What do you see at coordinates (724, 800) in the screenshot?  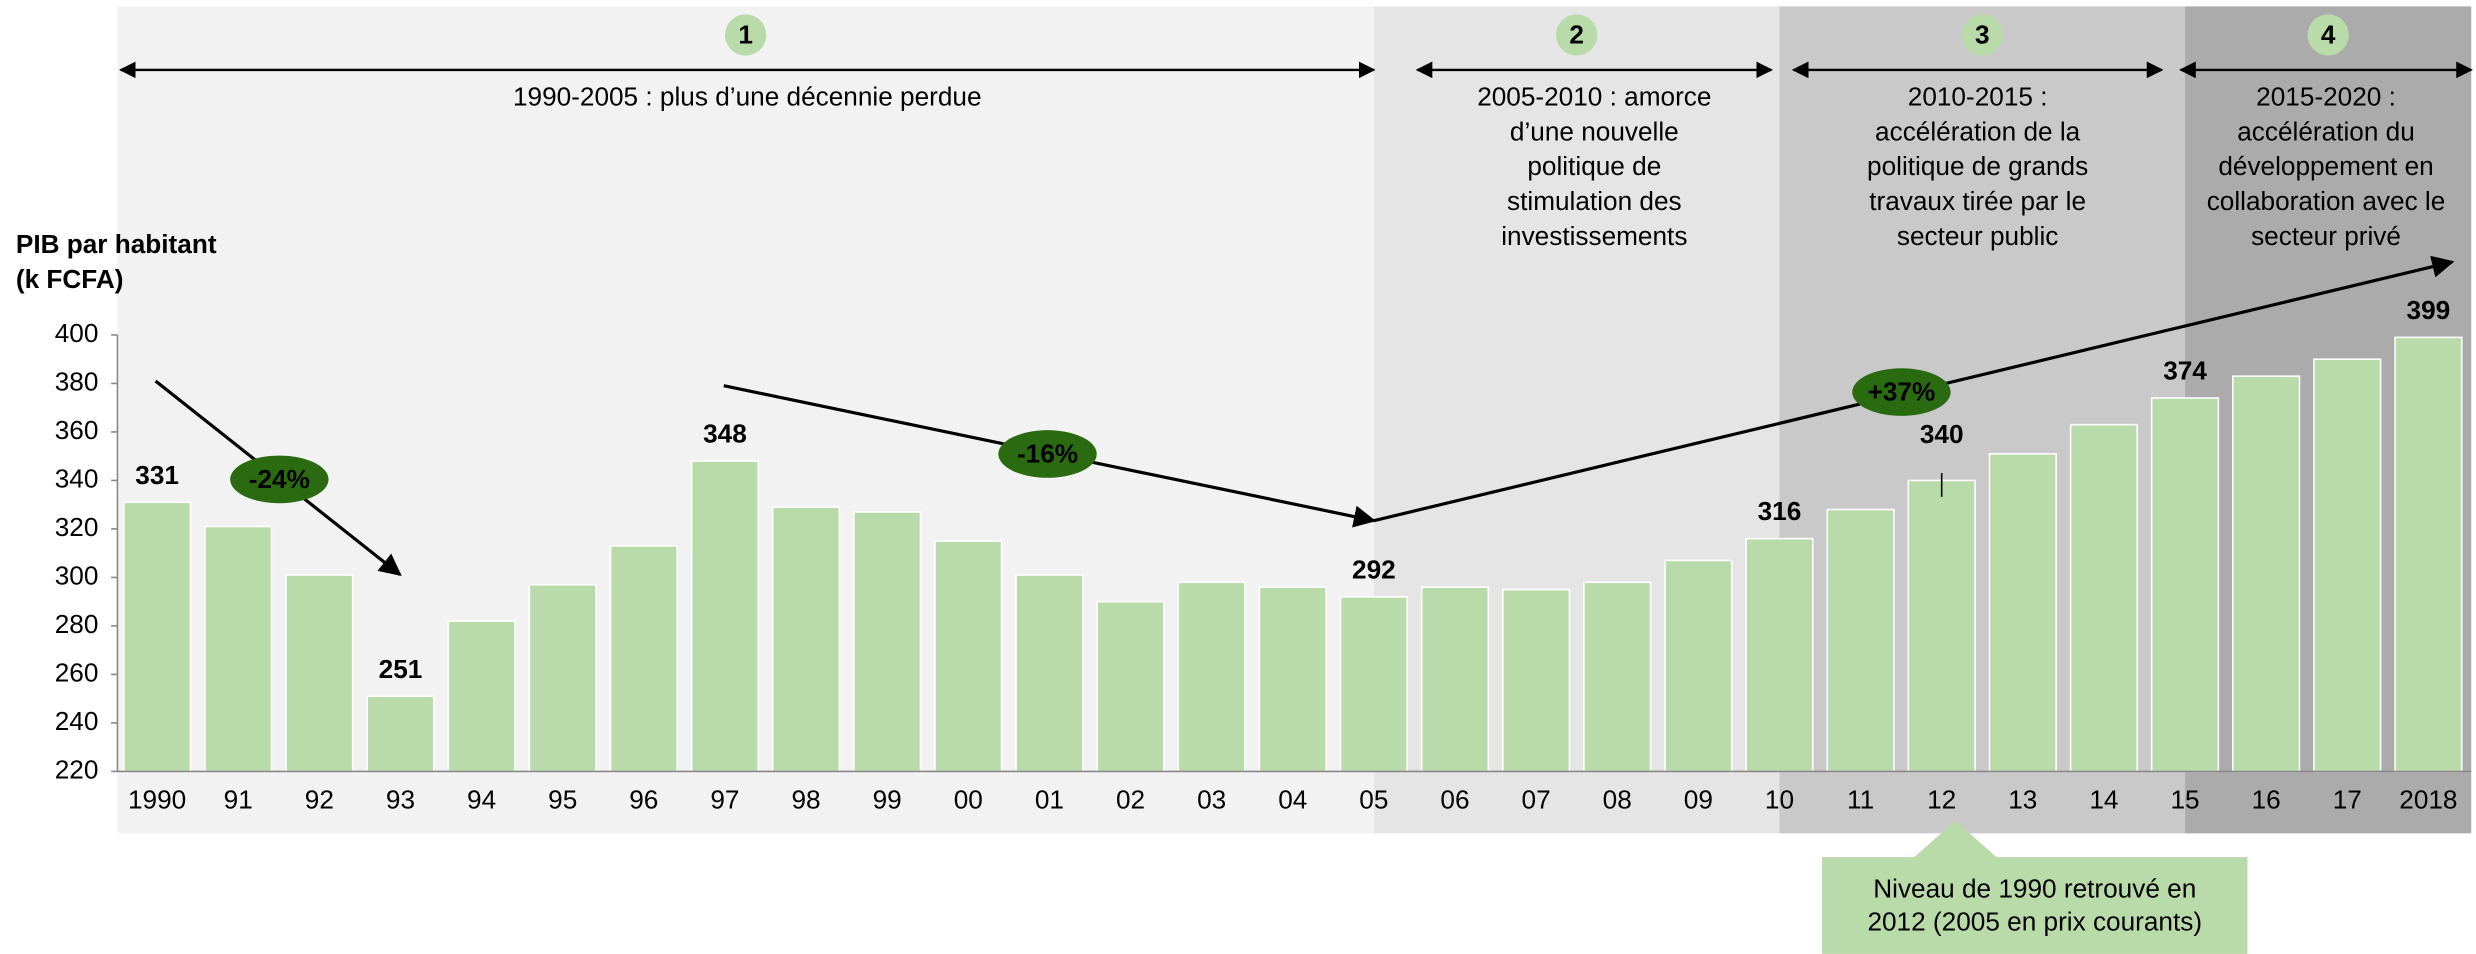 I see `x-tick-label: 97` at bounding box center [724, 800].